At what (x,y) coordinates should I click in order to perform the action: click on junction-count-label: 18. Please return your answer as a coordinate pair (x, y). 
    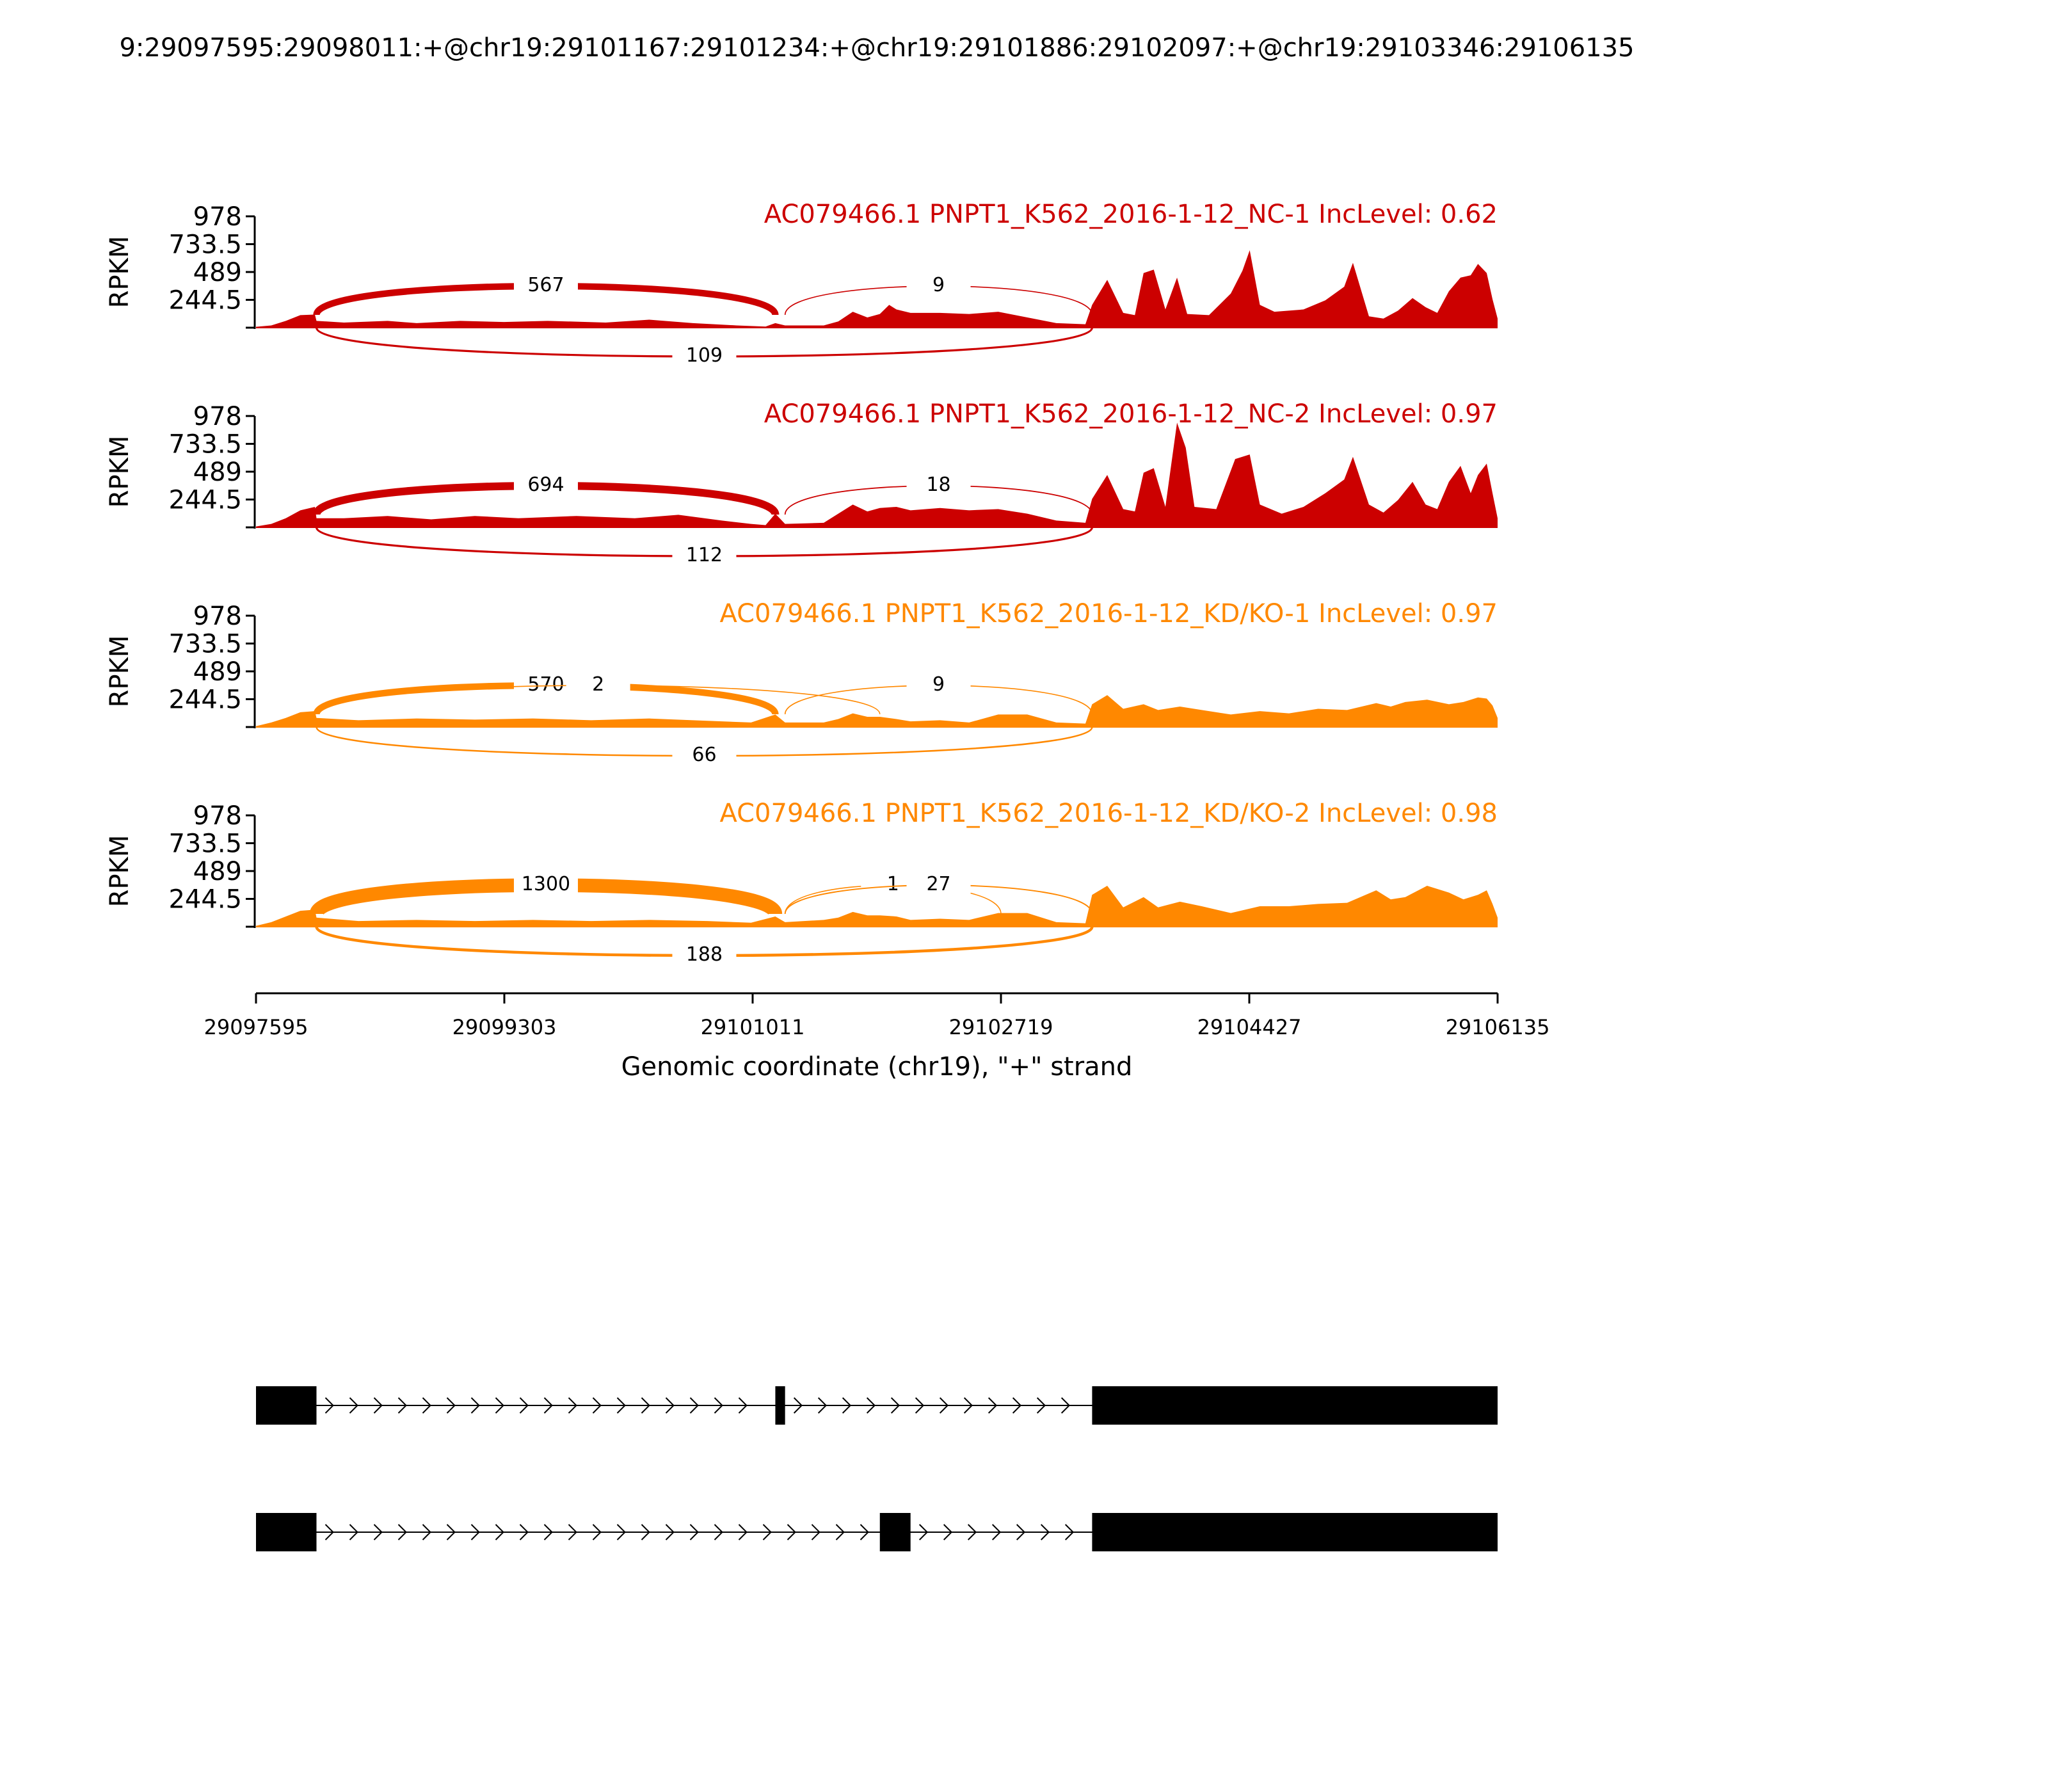
    Looking at the image, I should click on (938, 485).